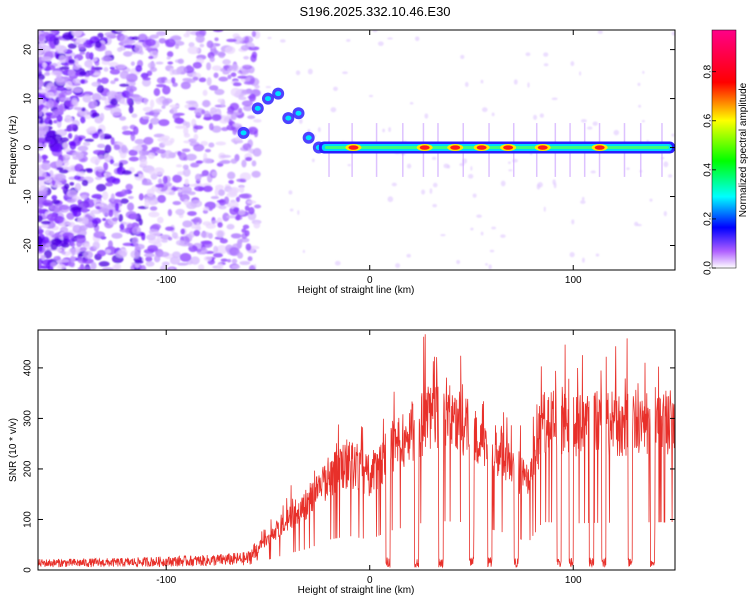  I want to click on y-tick-label: 20, so click(28, 50).